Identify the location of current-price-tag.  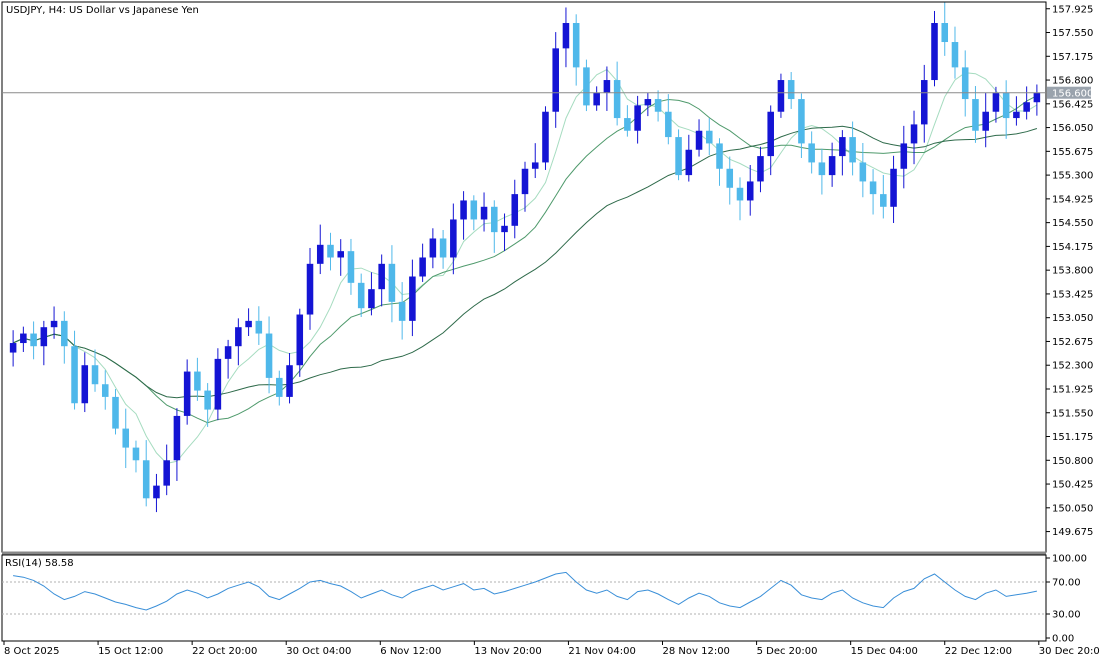
(1069, 92).